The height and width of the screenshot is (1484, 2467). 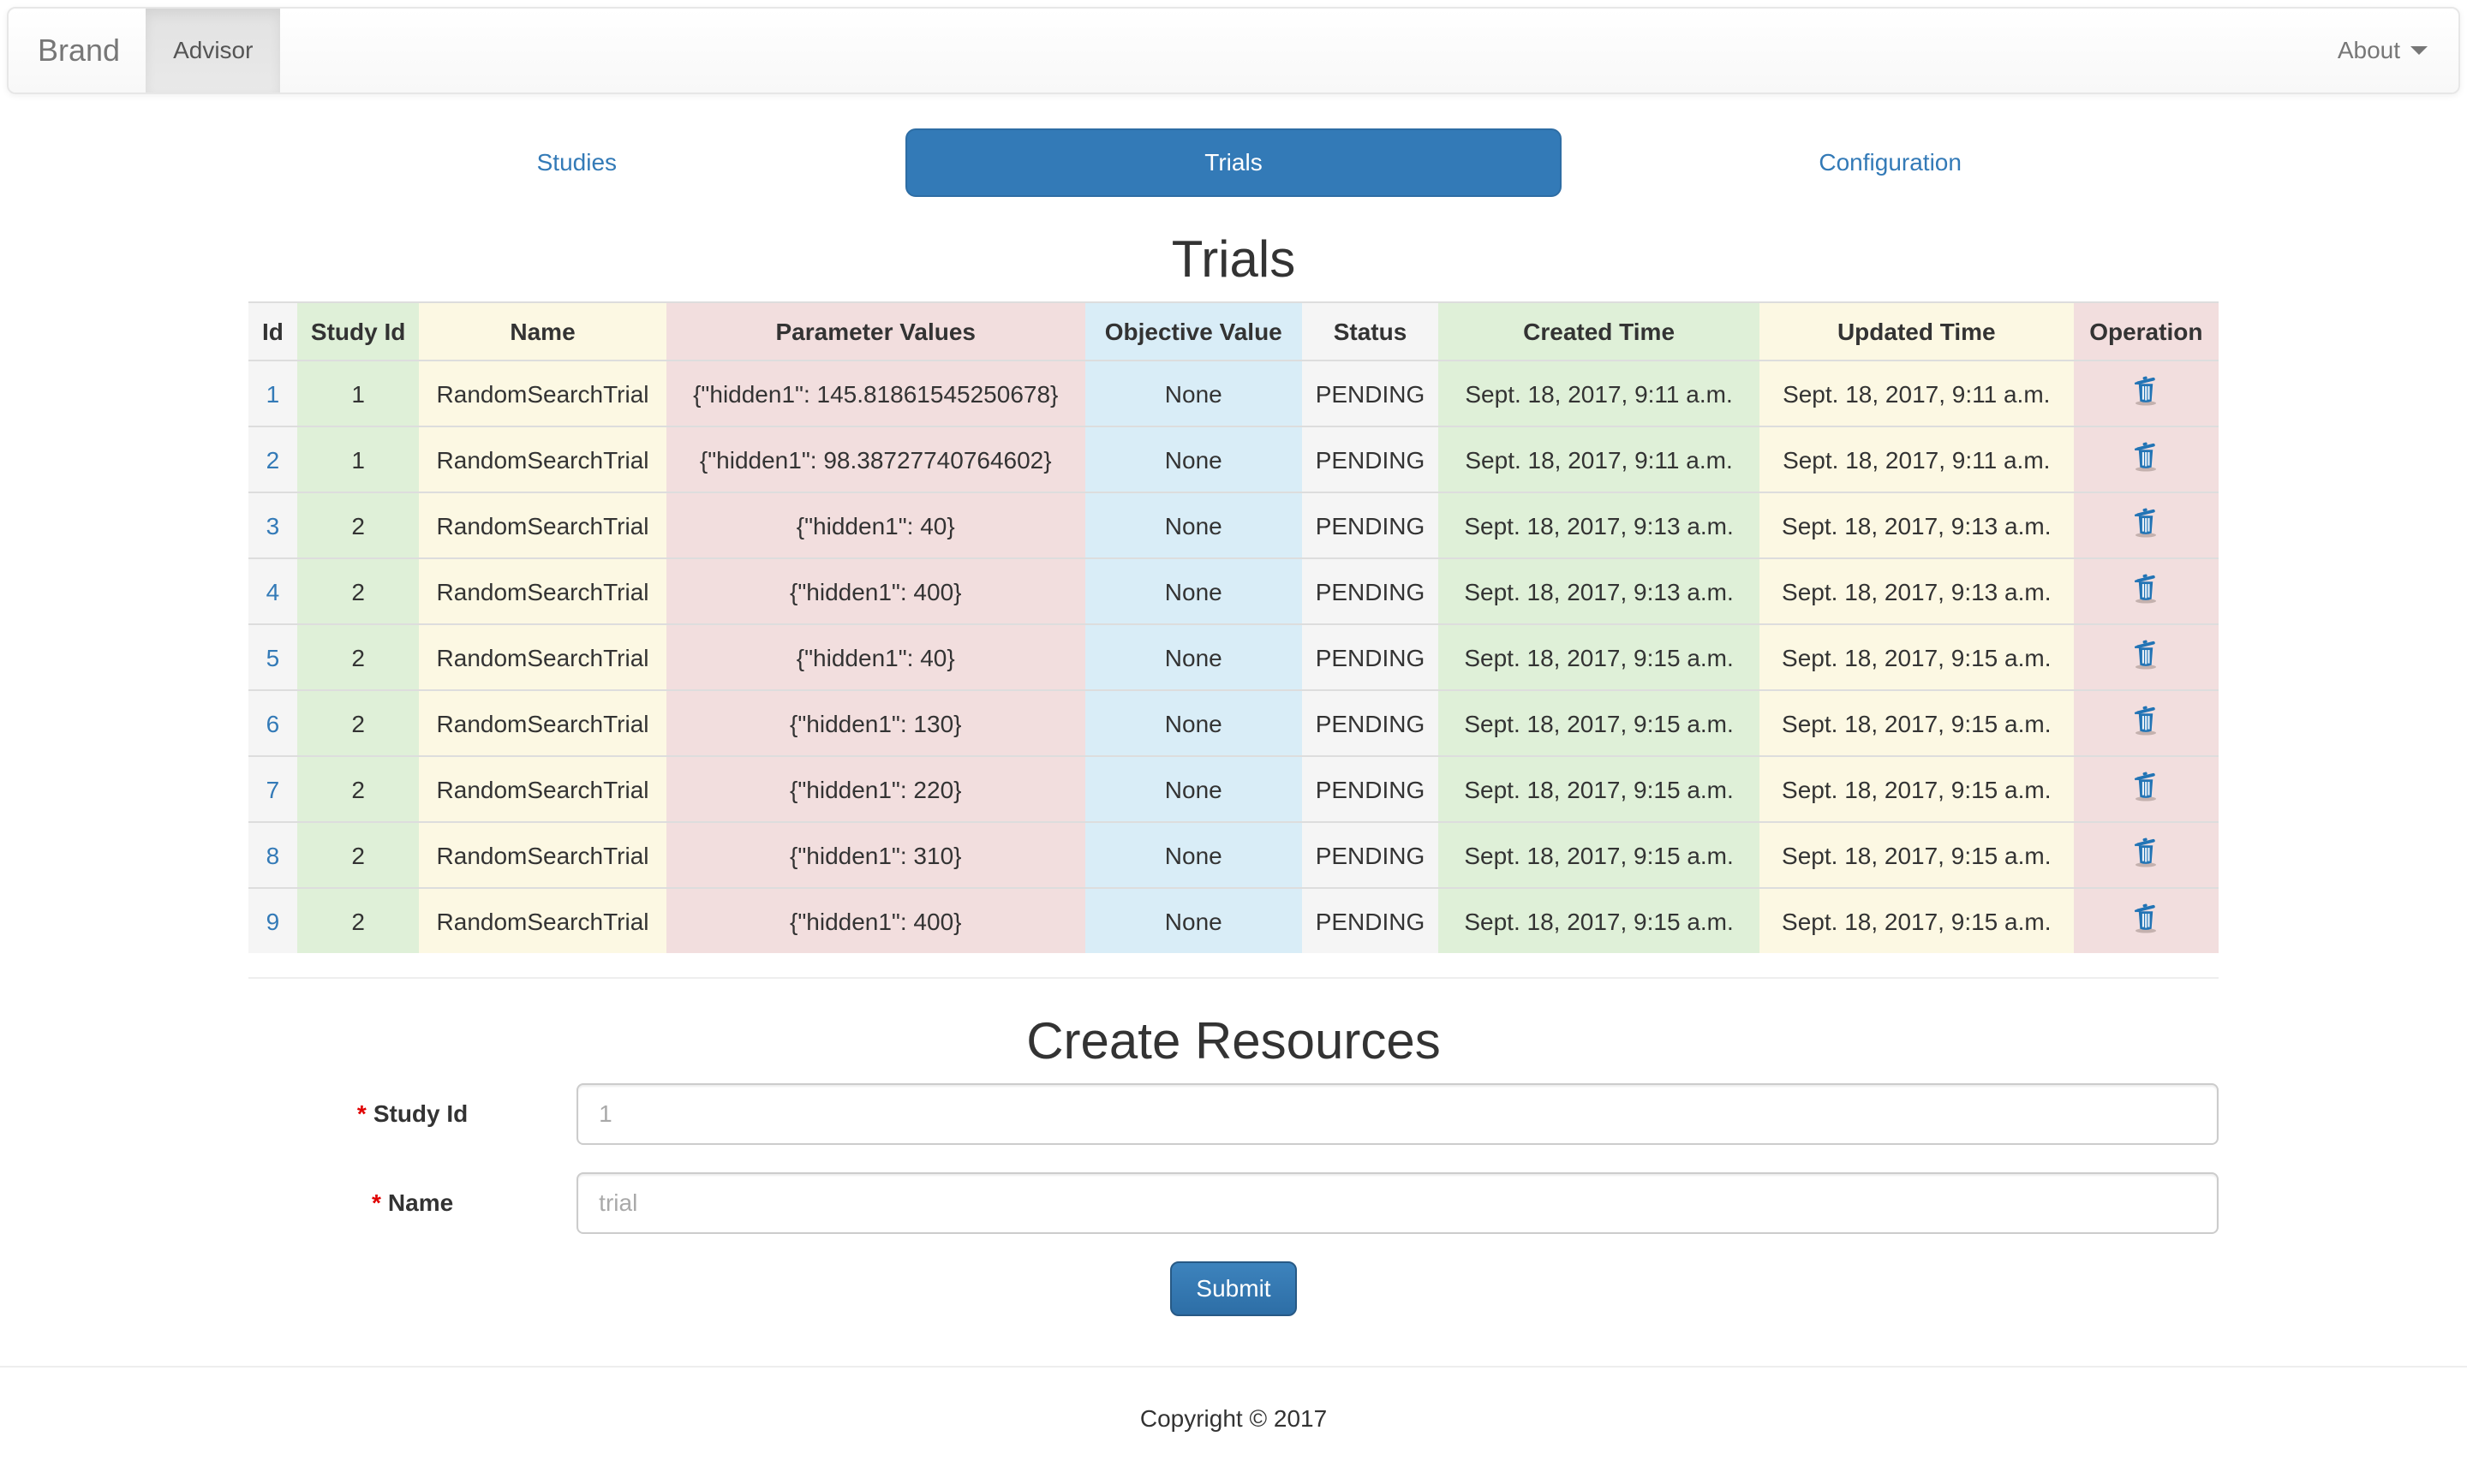 I want to click on trial-id-link: 1, so click(x=273, y=394).